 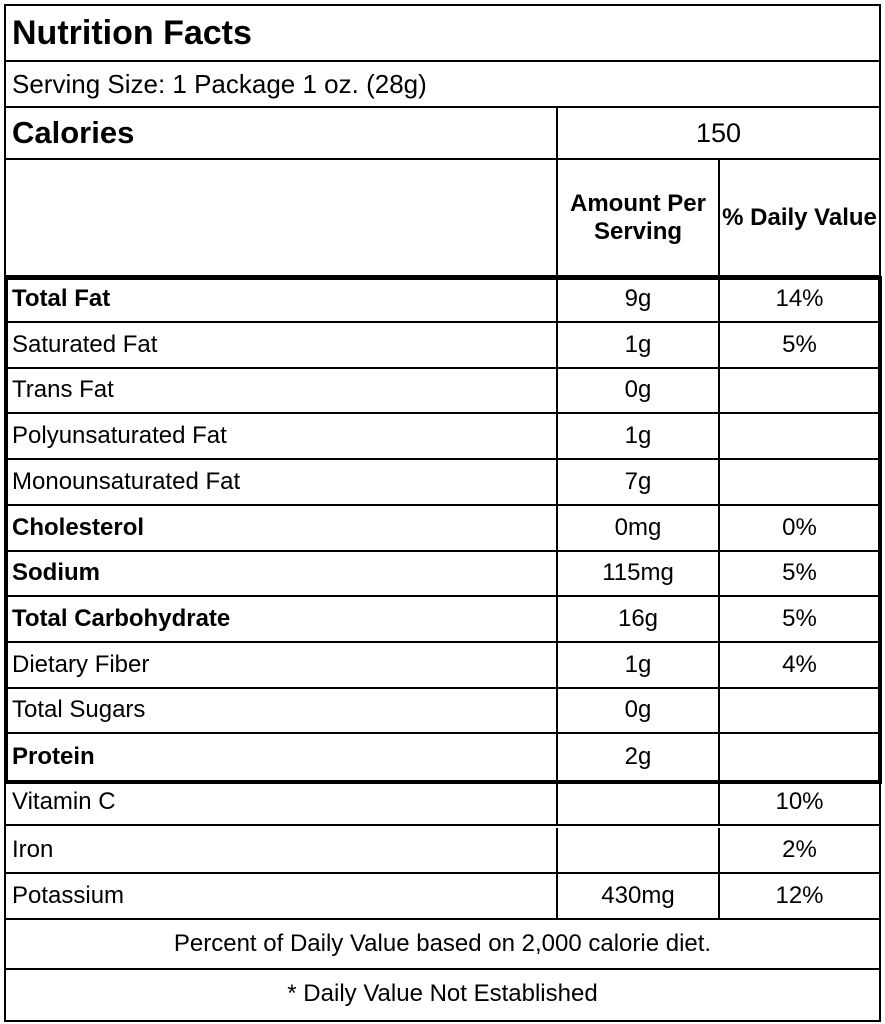 I want to click on amount: 430mg, so click(x=637, y=896).